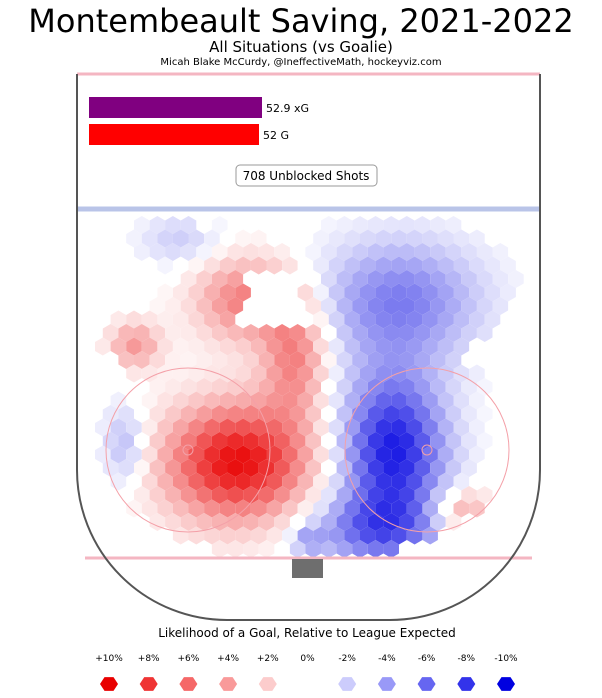  What do you see at coordinates (301, 21) in the screenshot?
I see `chart-title: Montembeault Saving, 2021-2022` at bounding box center [301, 21].